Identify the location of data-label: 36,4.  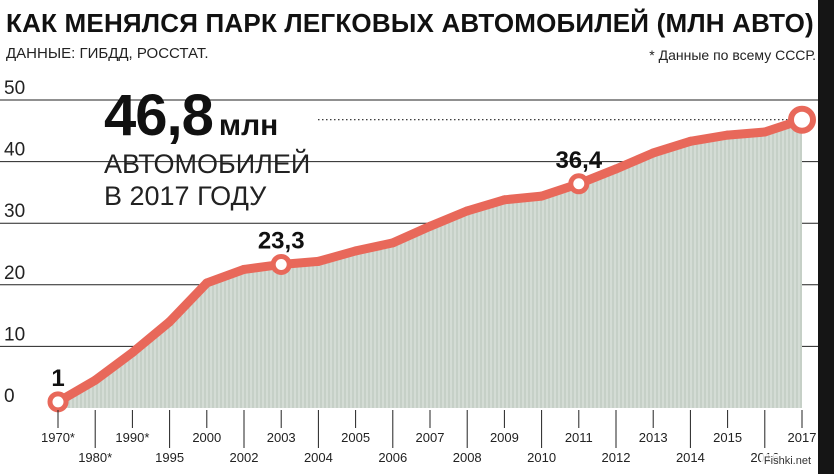
(578, 160).